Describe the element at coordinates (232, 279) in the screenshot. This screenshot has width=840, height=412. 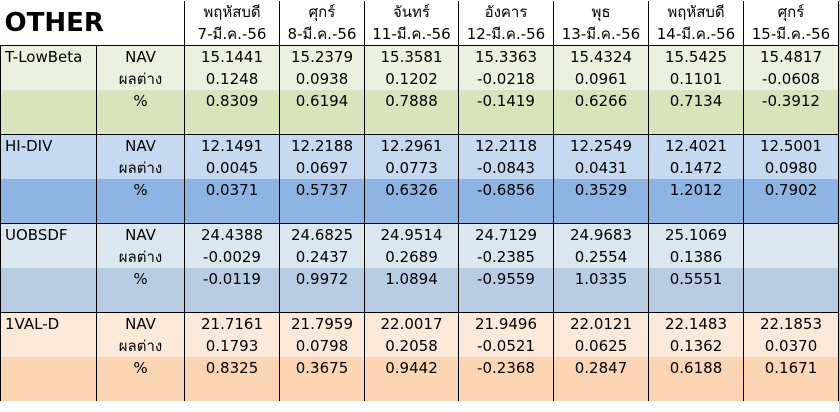
I see `pct-value-cell: -0.0119` at that location.